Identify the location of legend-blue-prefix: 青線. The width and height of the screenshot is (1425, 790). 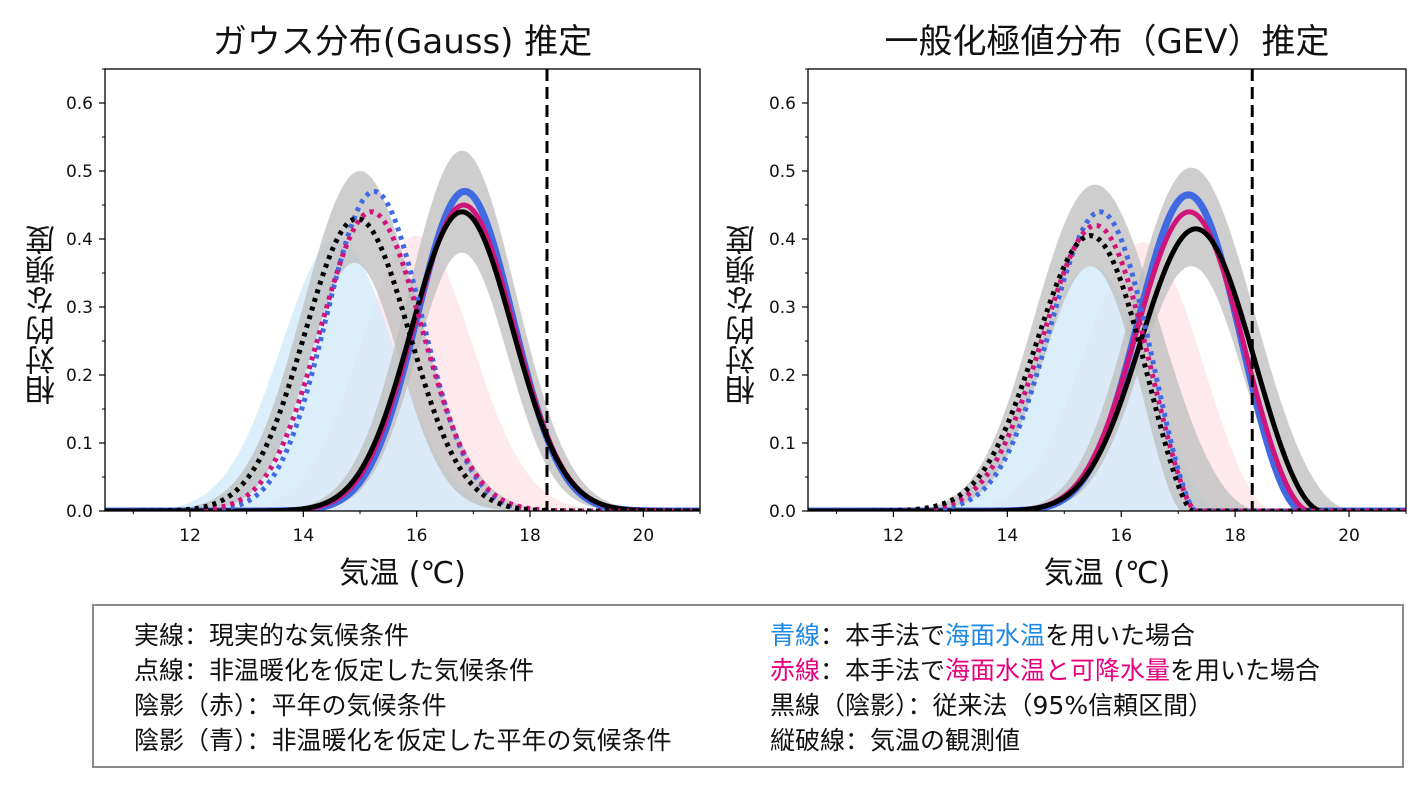
(795, 635).